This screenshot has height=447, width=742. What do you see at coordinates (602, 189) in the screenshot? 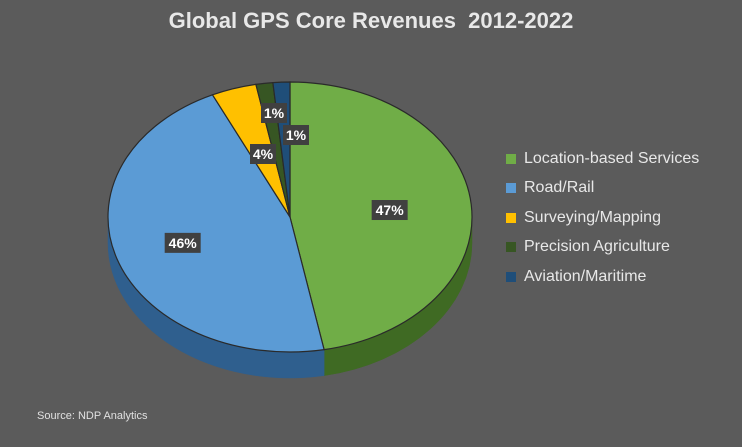
I see `legend-item-road-rail: Road/Rail` at bounding box center [602, 189].